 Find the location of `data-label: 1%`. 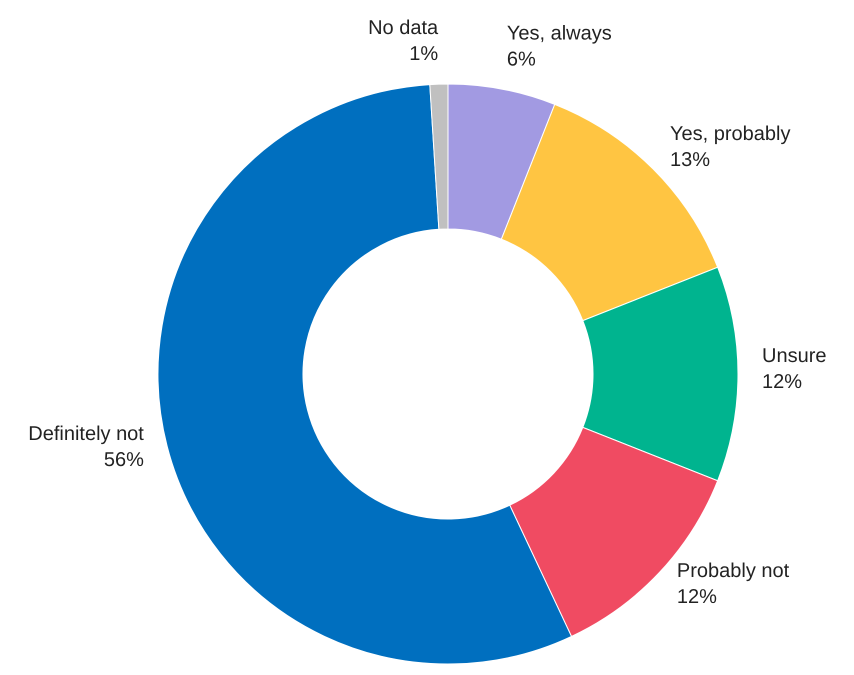

data-label: 1% is located at coordinates (423, 54).